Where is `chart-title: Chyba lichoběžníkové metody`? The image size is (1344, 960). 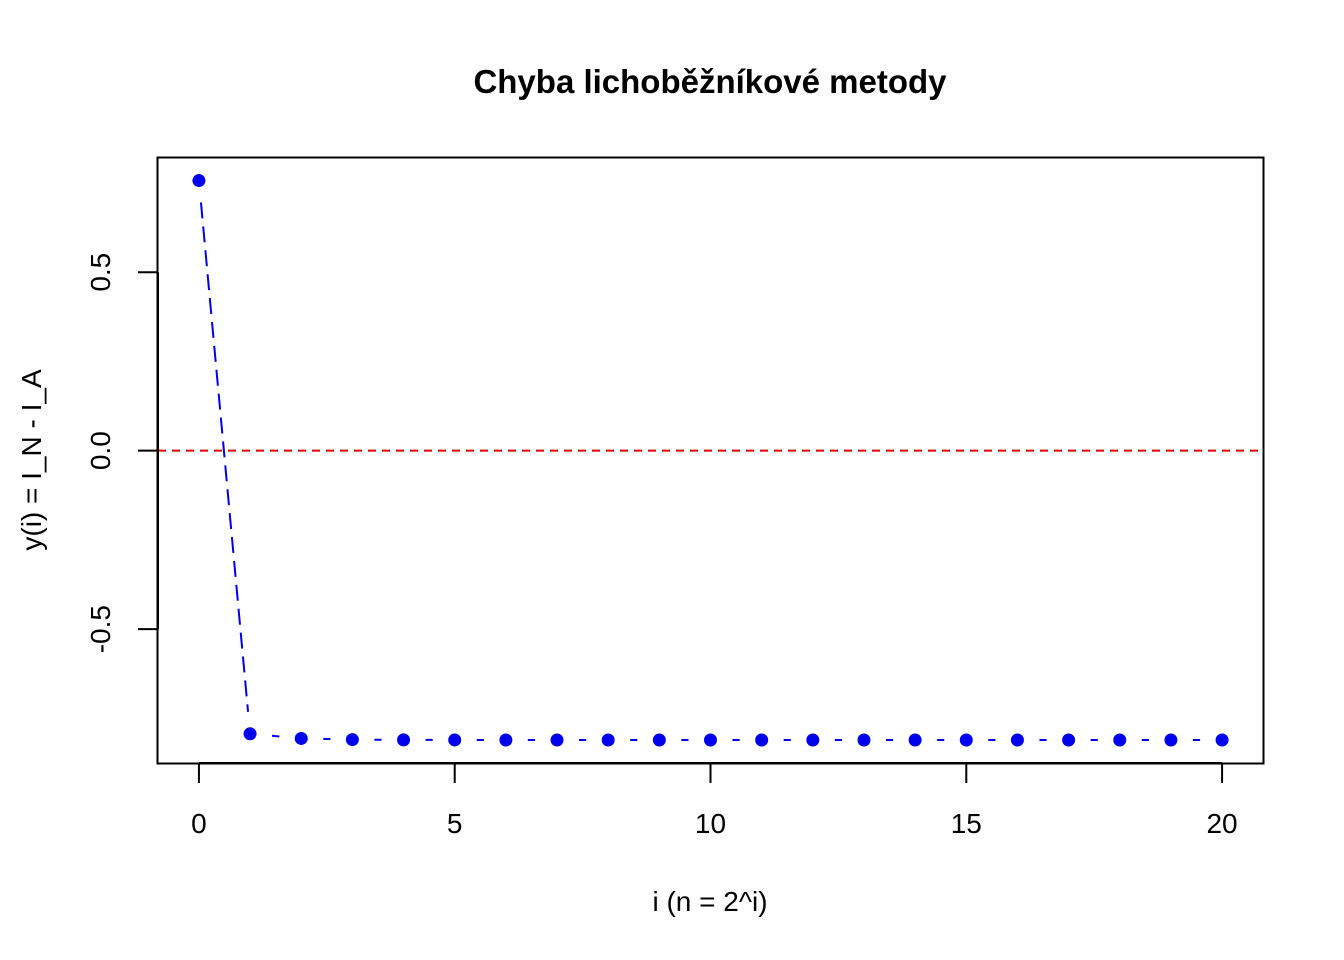 chart-title: Chyba lichoběžníkové metody is located at coordinates (710, 81).